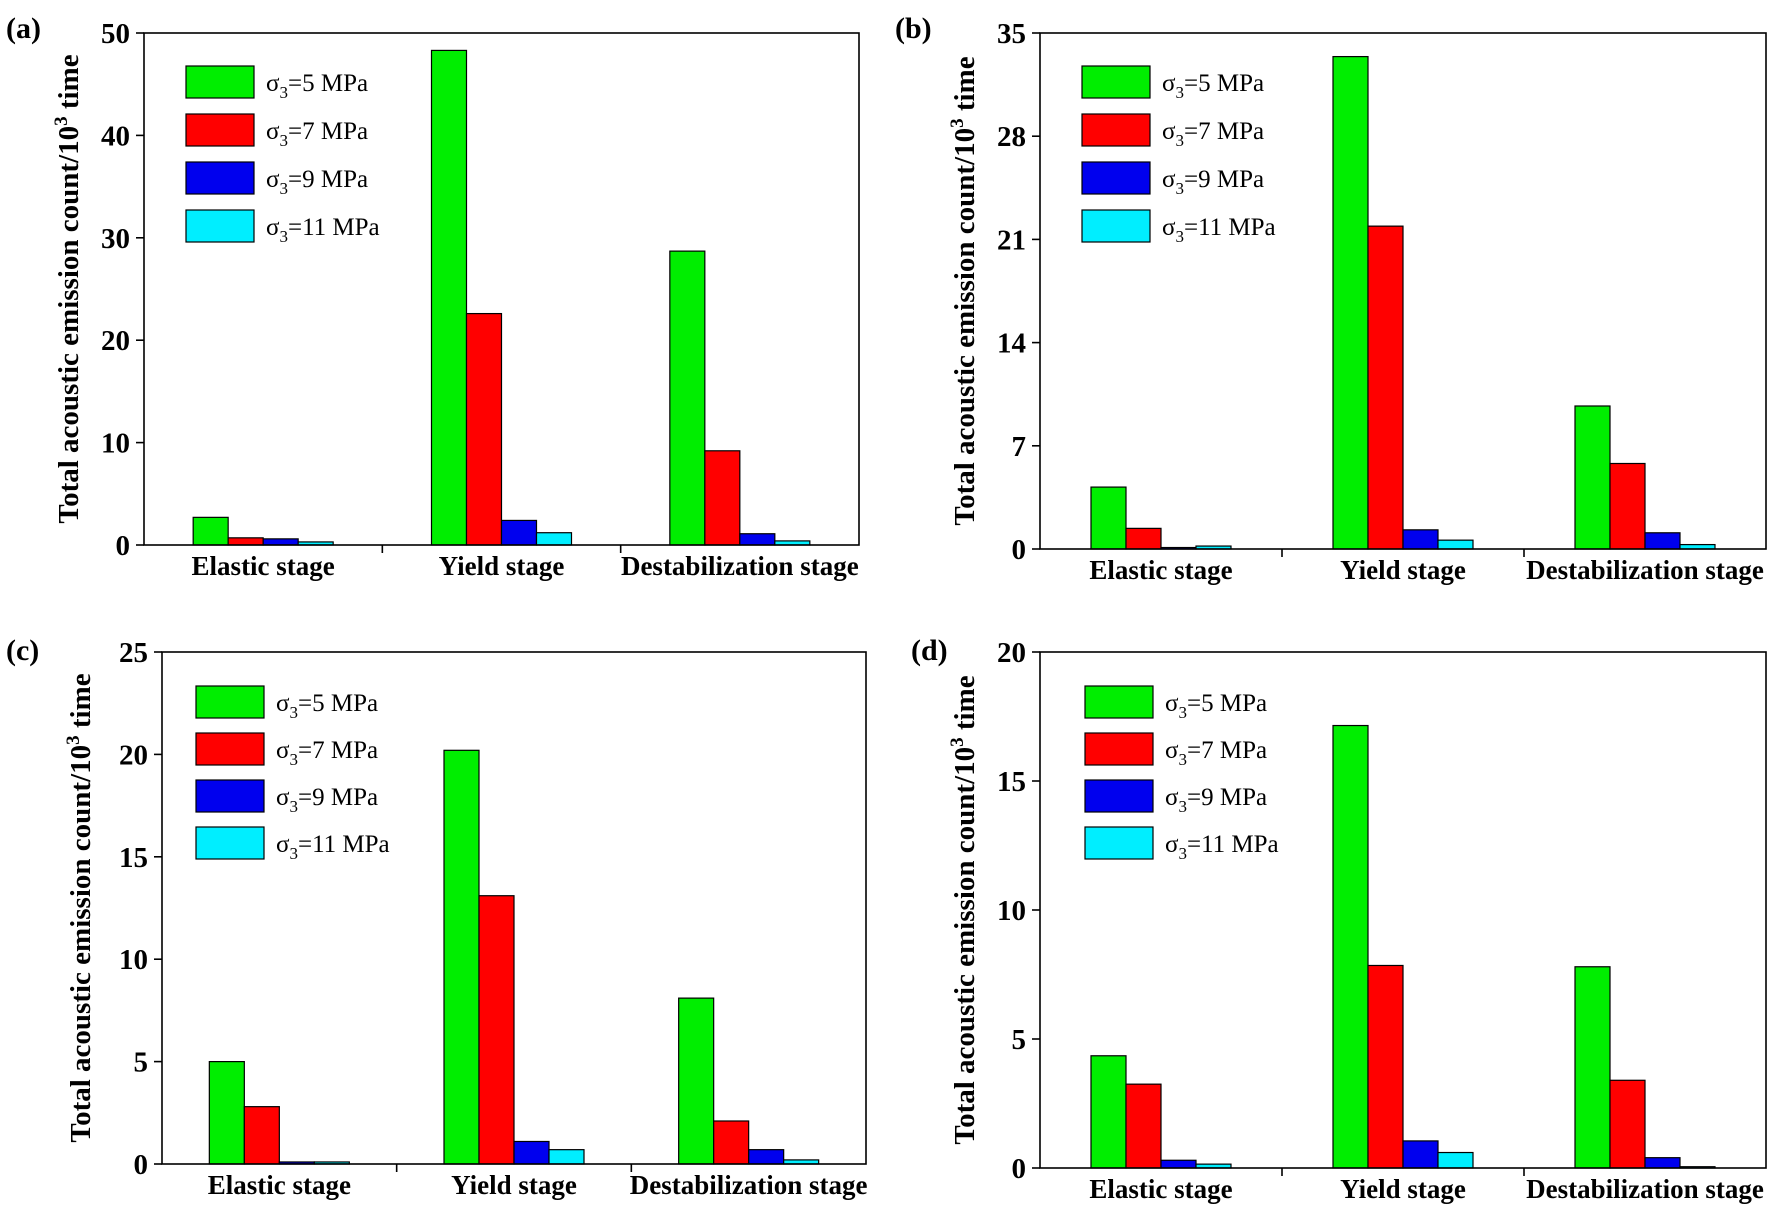  I want to click on y-tick-label: 50, so click(115, 34).